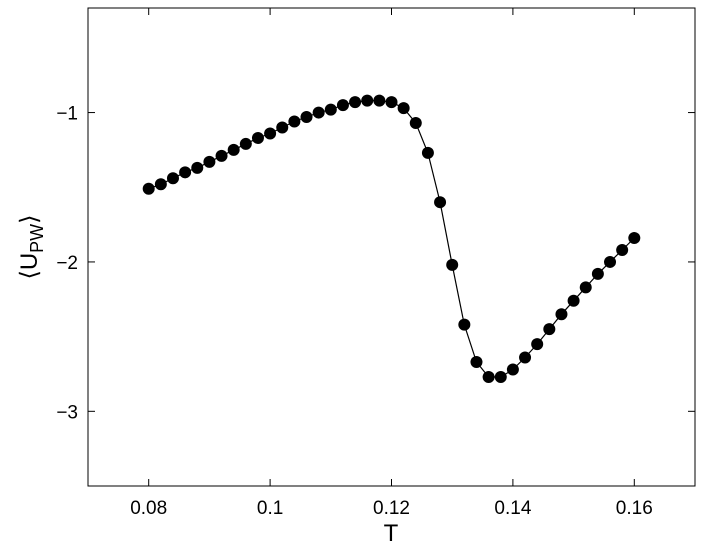  Describe the element at coordinates (29, 266) in the screenshot. I see `y-axis-label-open: ⟨U` at that location.